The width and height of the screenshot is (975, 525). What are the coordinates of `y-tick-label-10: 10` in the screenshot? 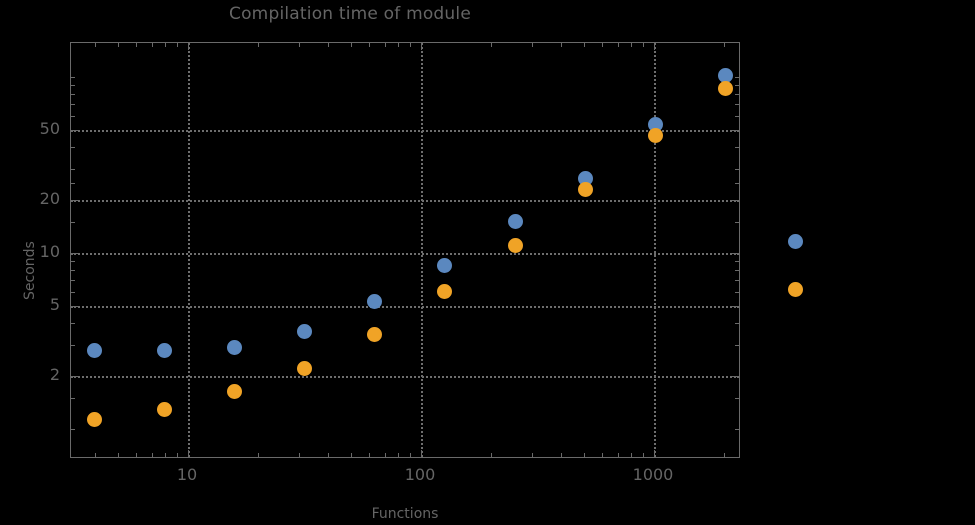 It's located at (49, 251).